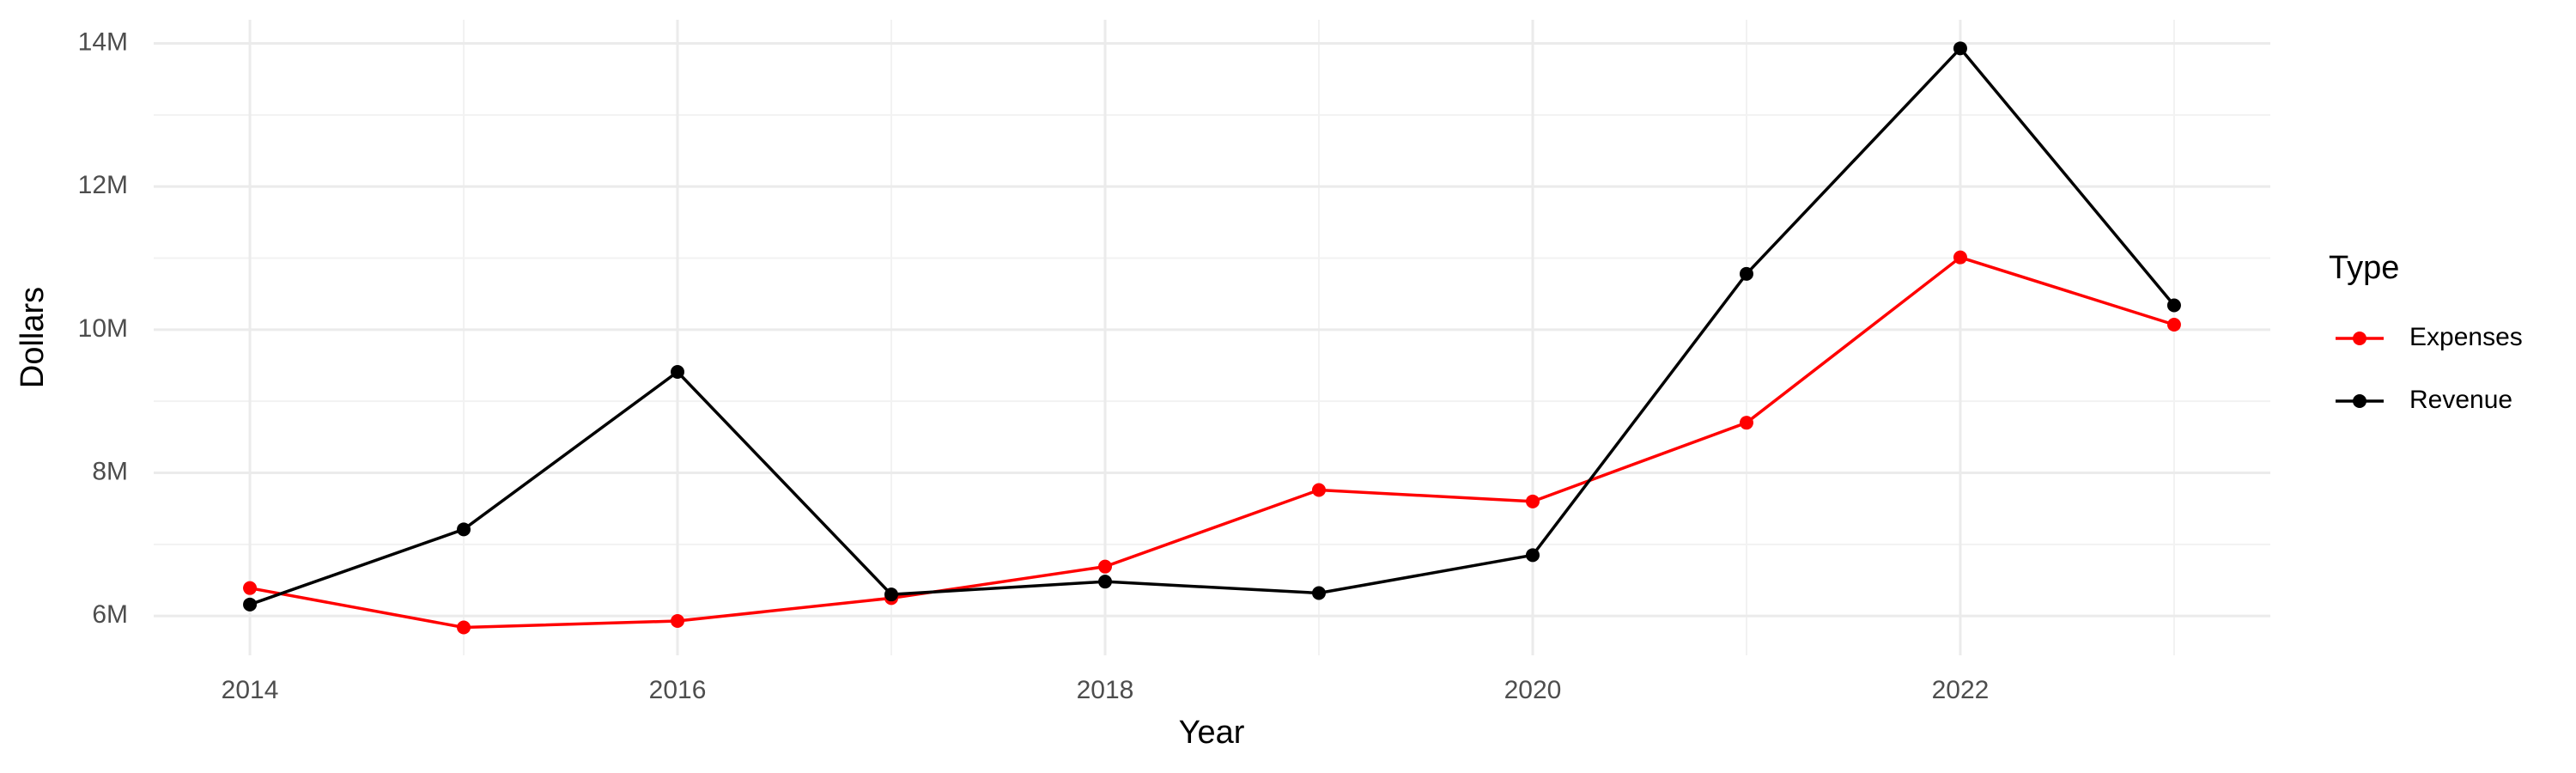  Describe the element at coordinates (33, 337) in the screenshot. I see `y-axis-title: Dollars` at that location.